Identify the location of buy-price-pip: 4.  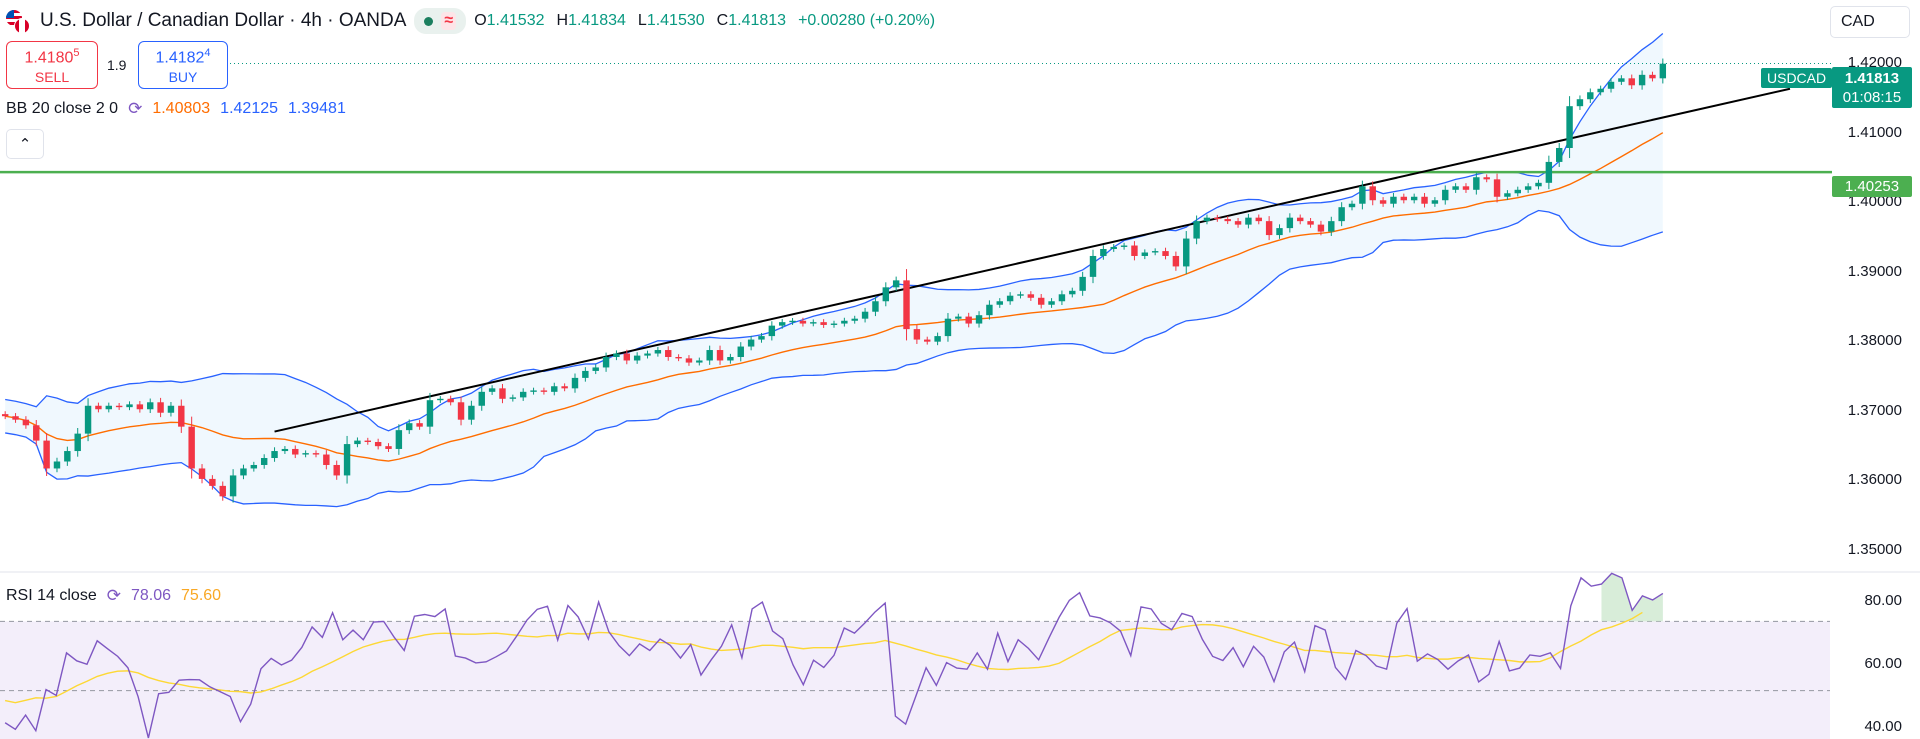
(207, 53).